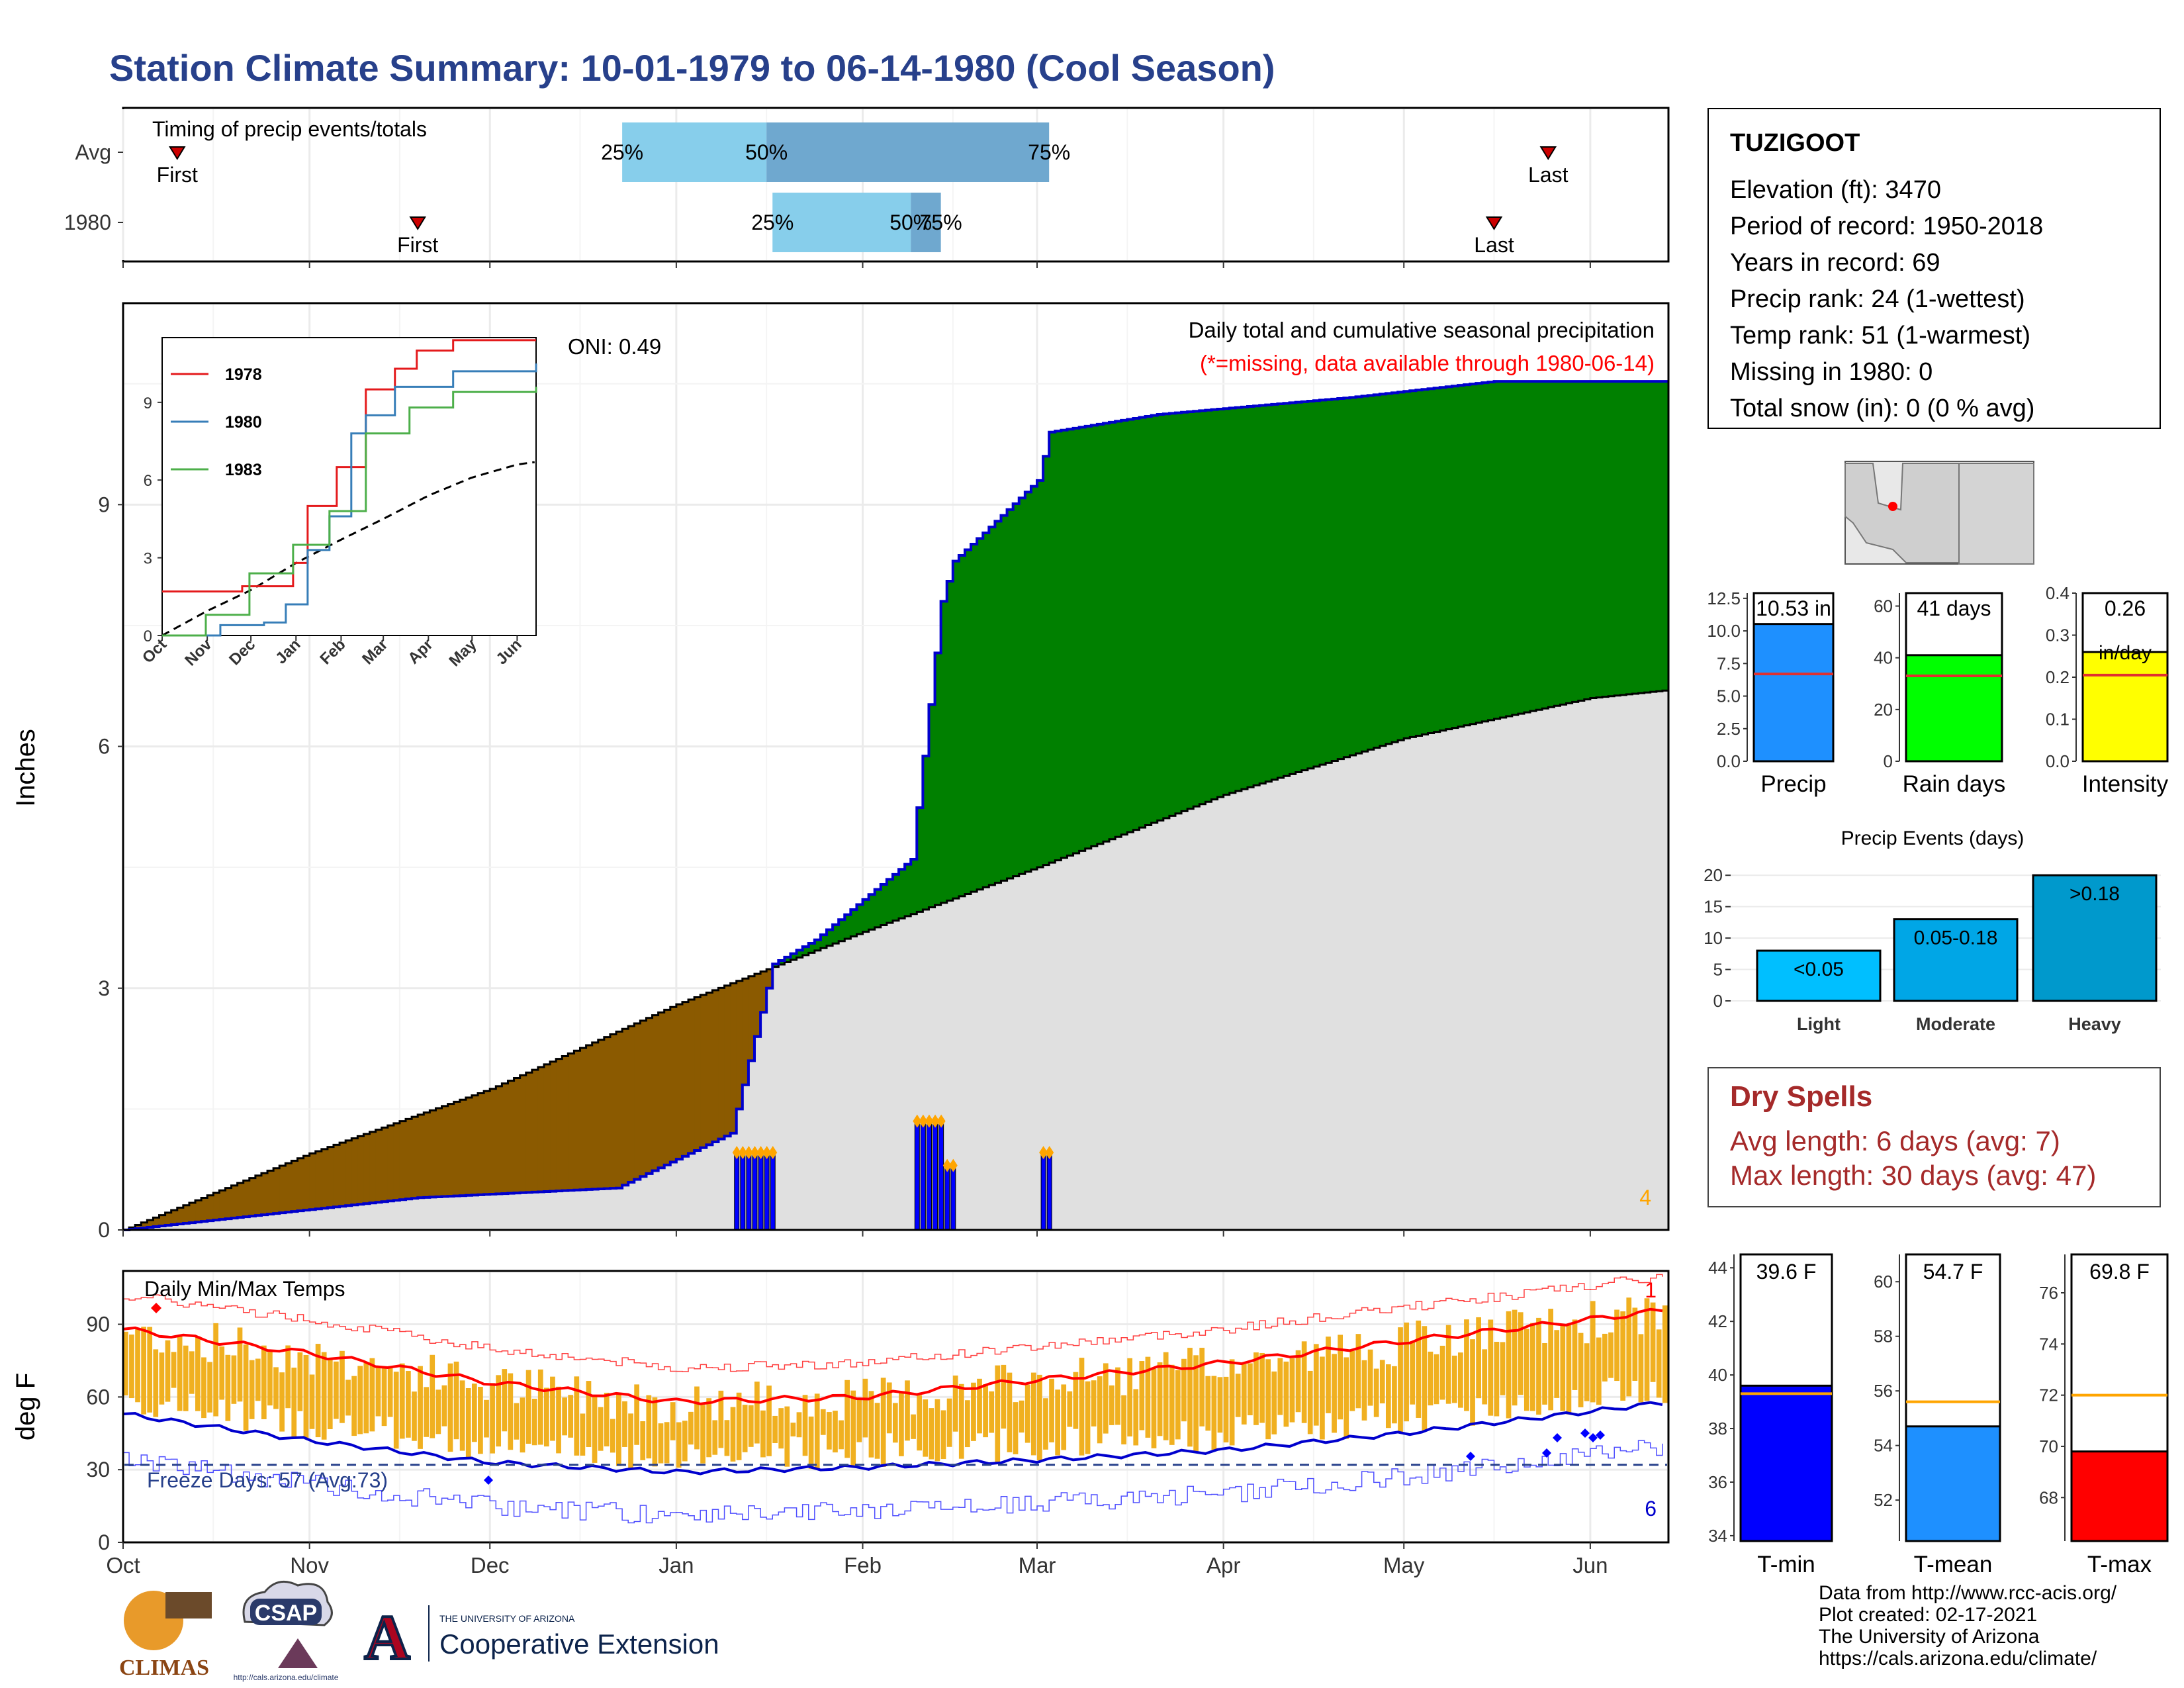  Describe the element at coordinates (98, 1324) in the screenshot. I see `temp-ytick-label: 90` at that location.